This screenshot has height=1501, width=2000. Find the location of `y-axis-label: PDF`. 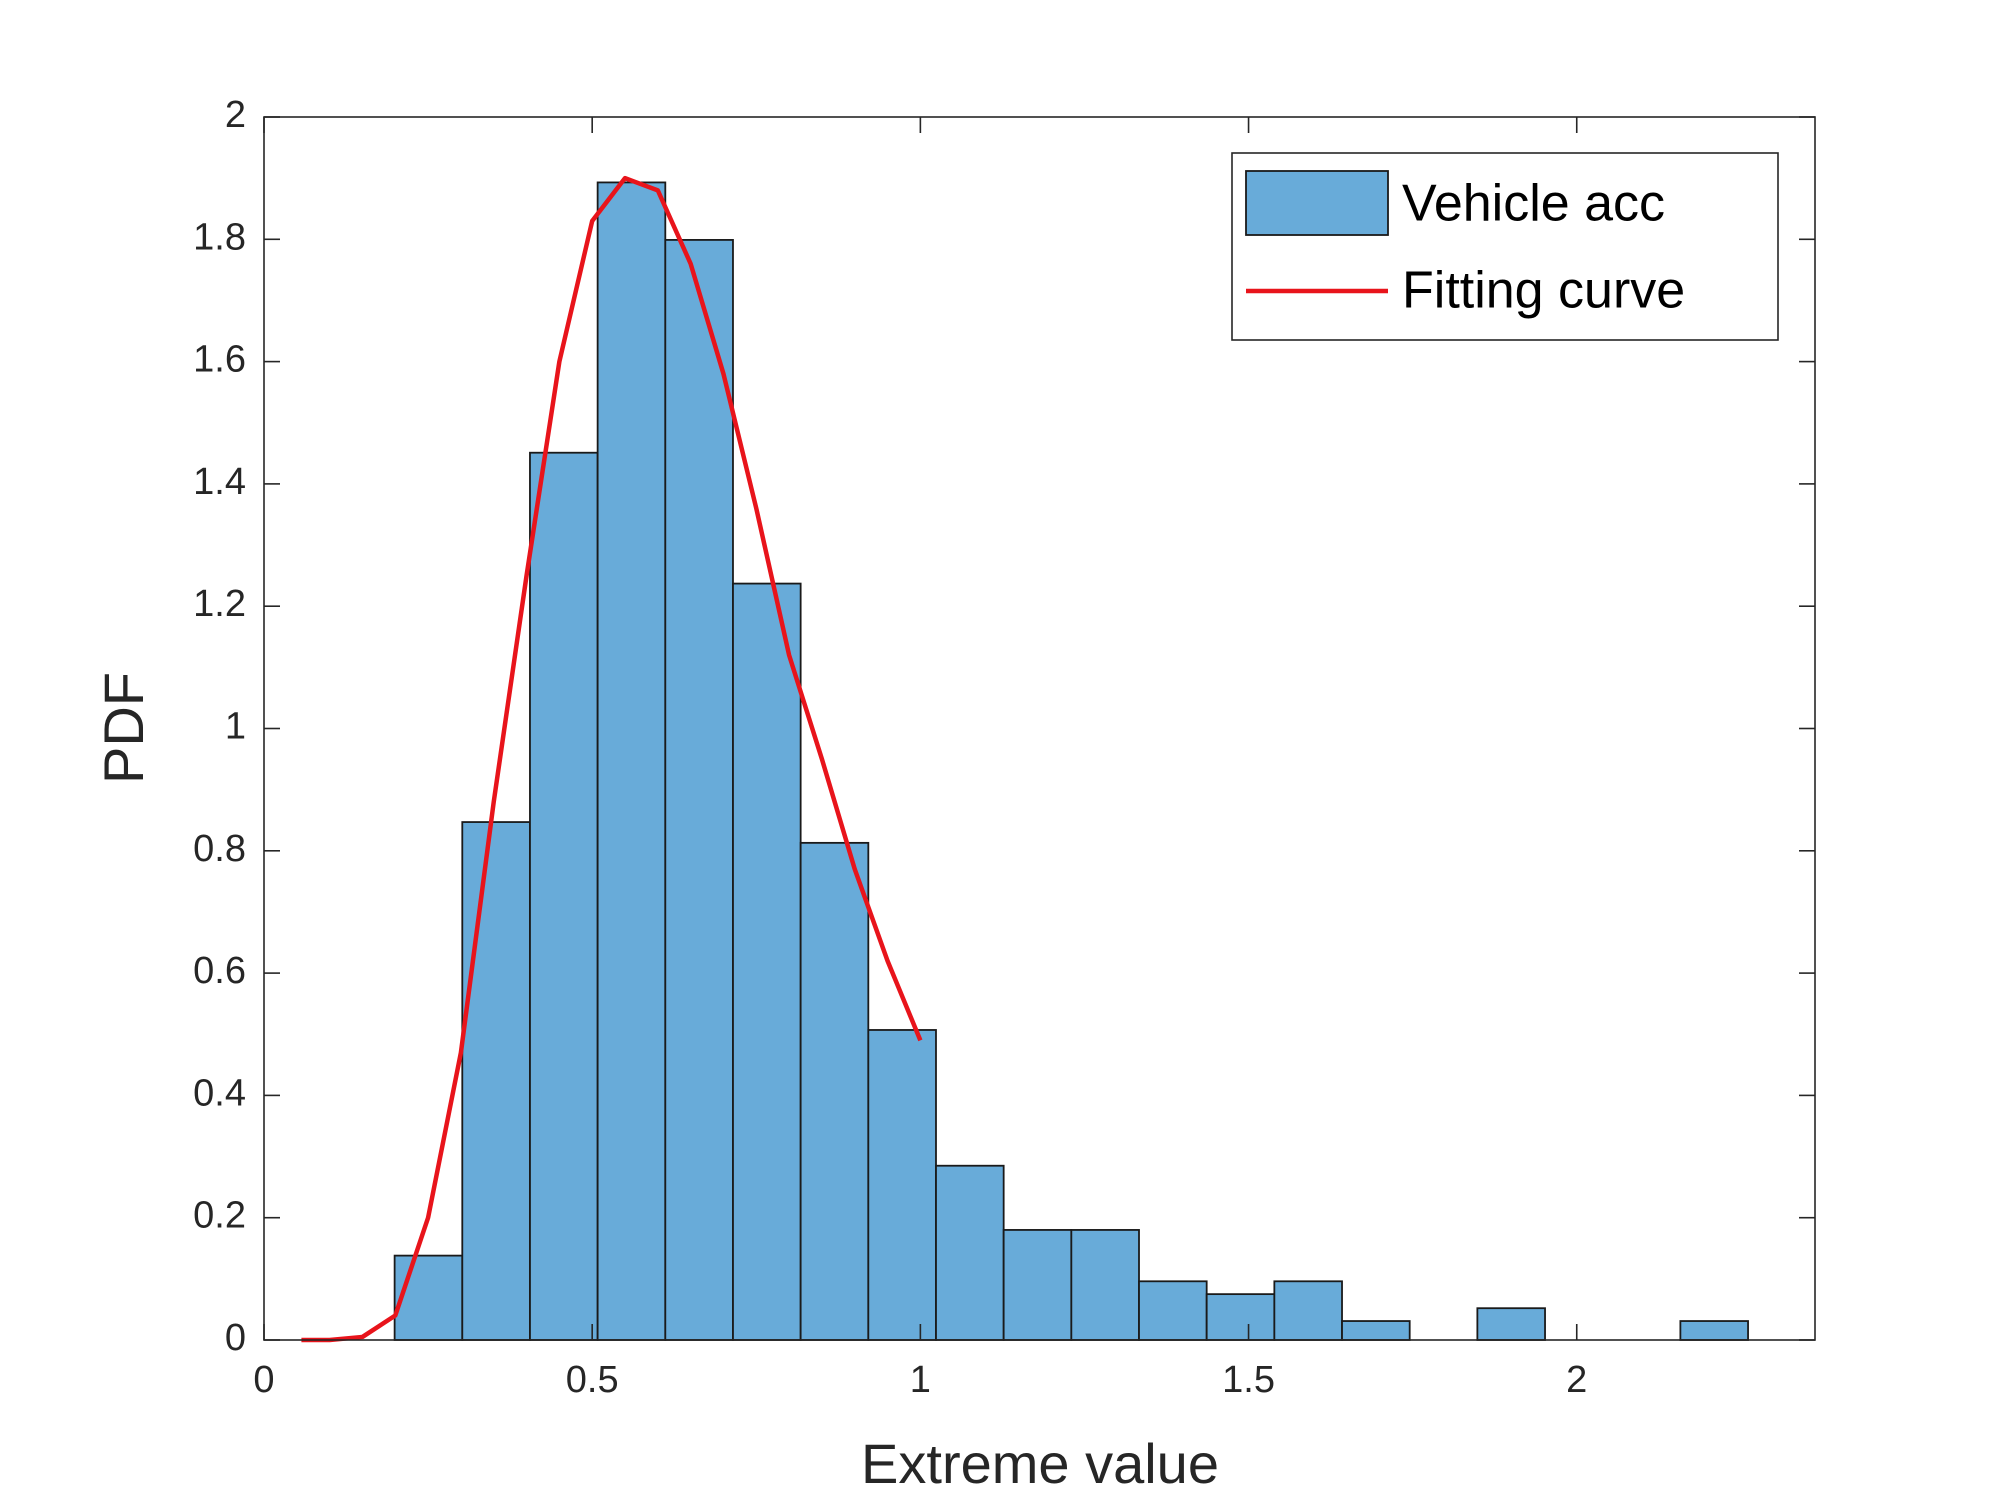

y-axis-label: PDF is located at coordinates (123, 728).